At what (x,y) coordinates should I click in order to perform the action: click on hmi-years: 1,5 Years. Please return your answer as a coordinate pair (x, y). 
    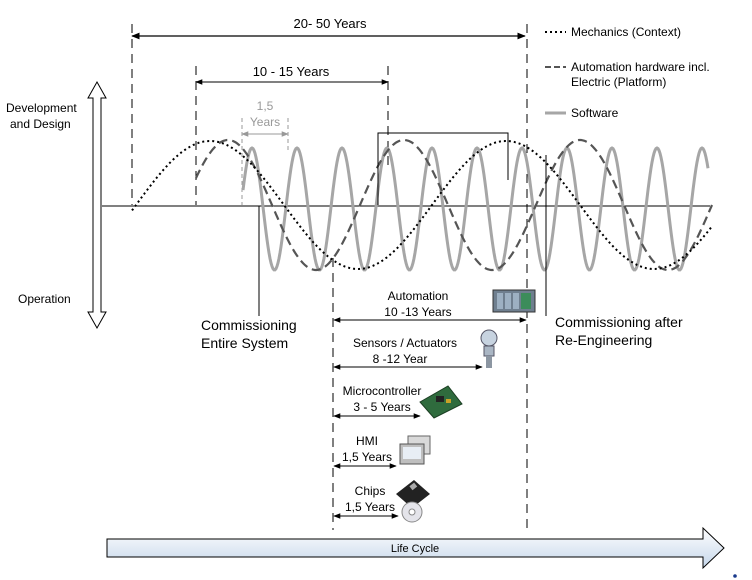
    Looking at the image, I should click on (367, 457).